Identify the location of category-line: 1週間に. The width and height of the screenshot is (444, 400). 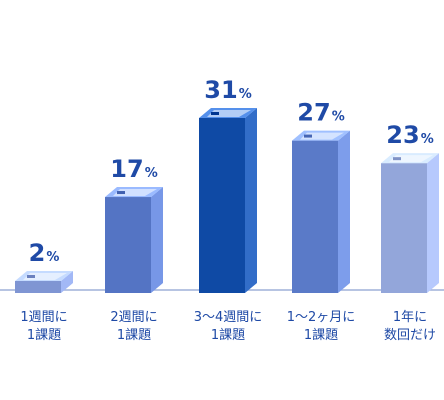
(43, 317).